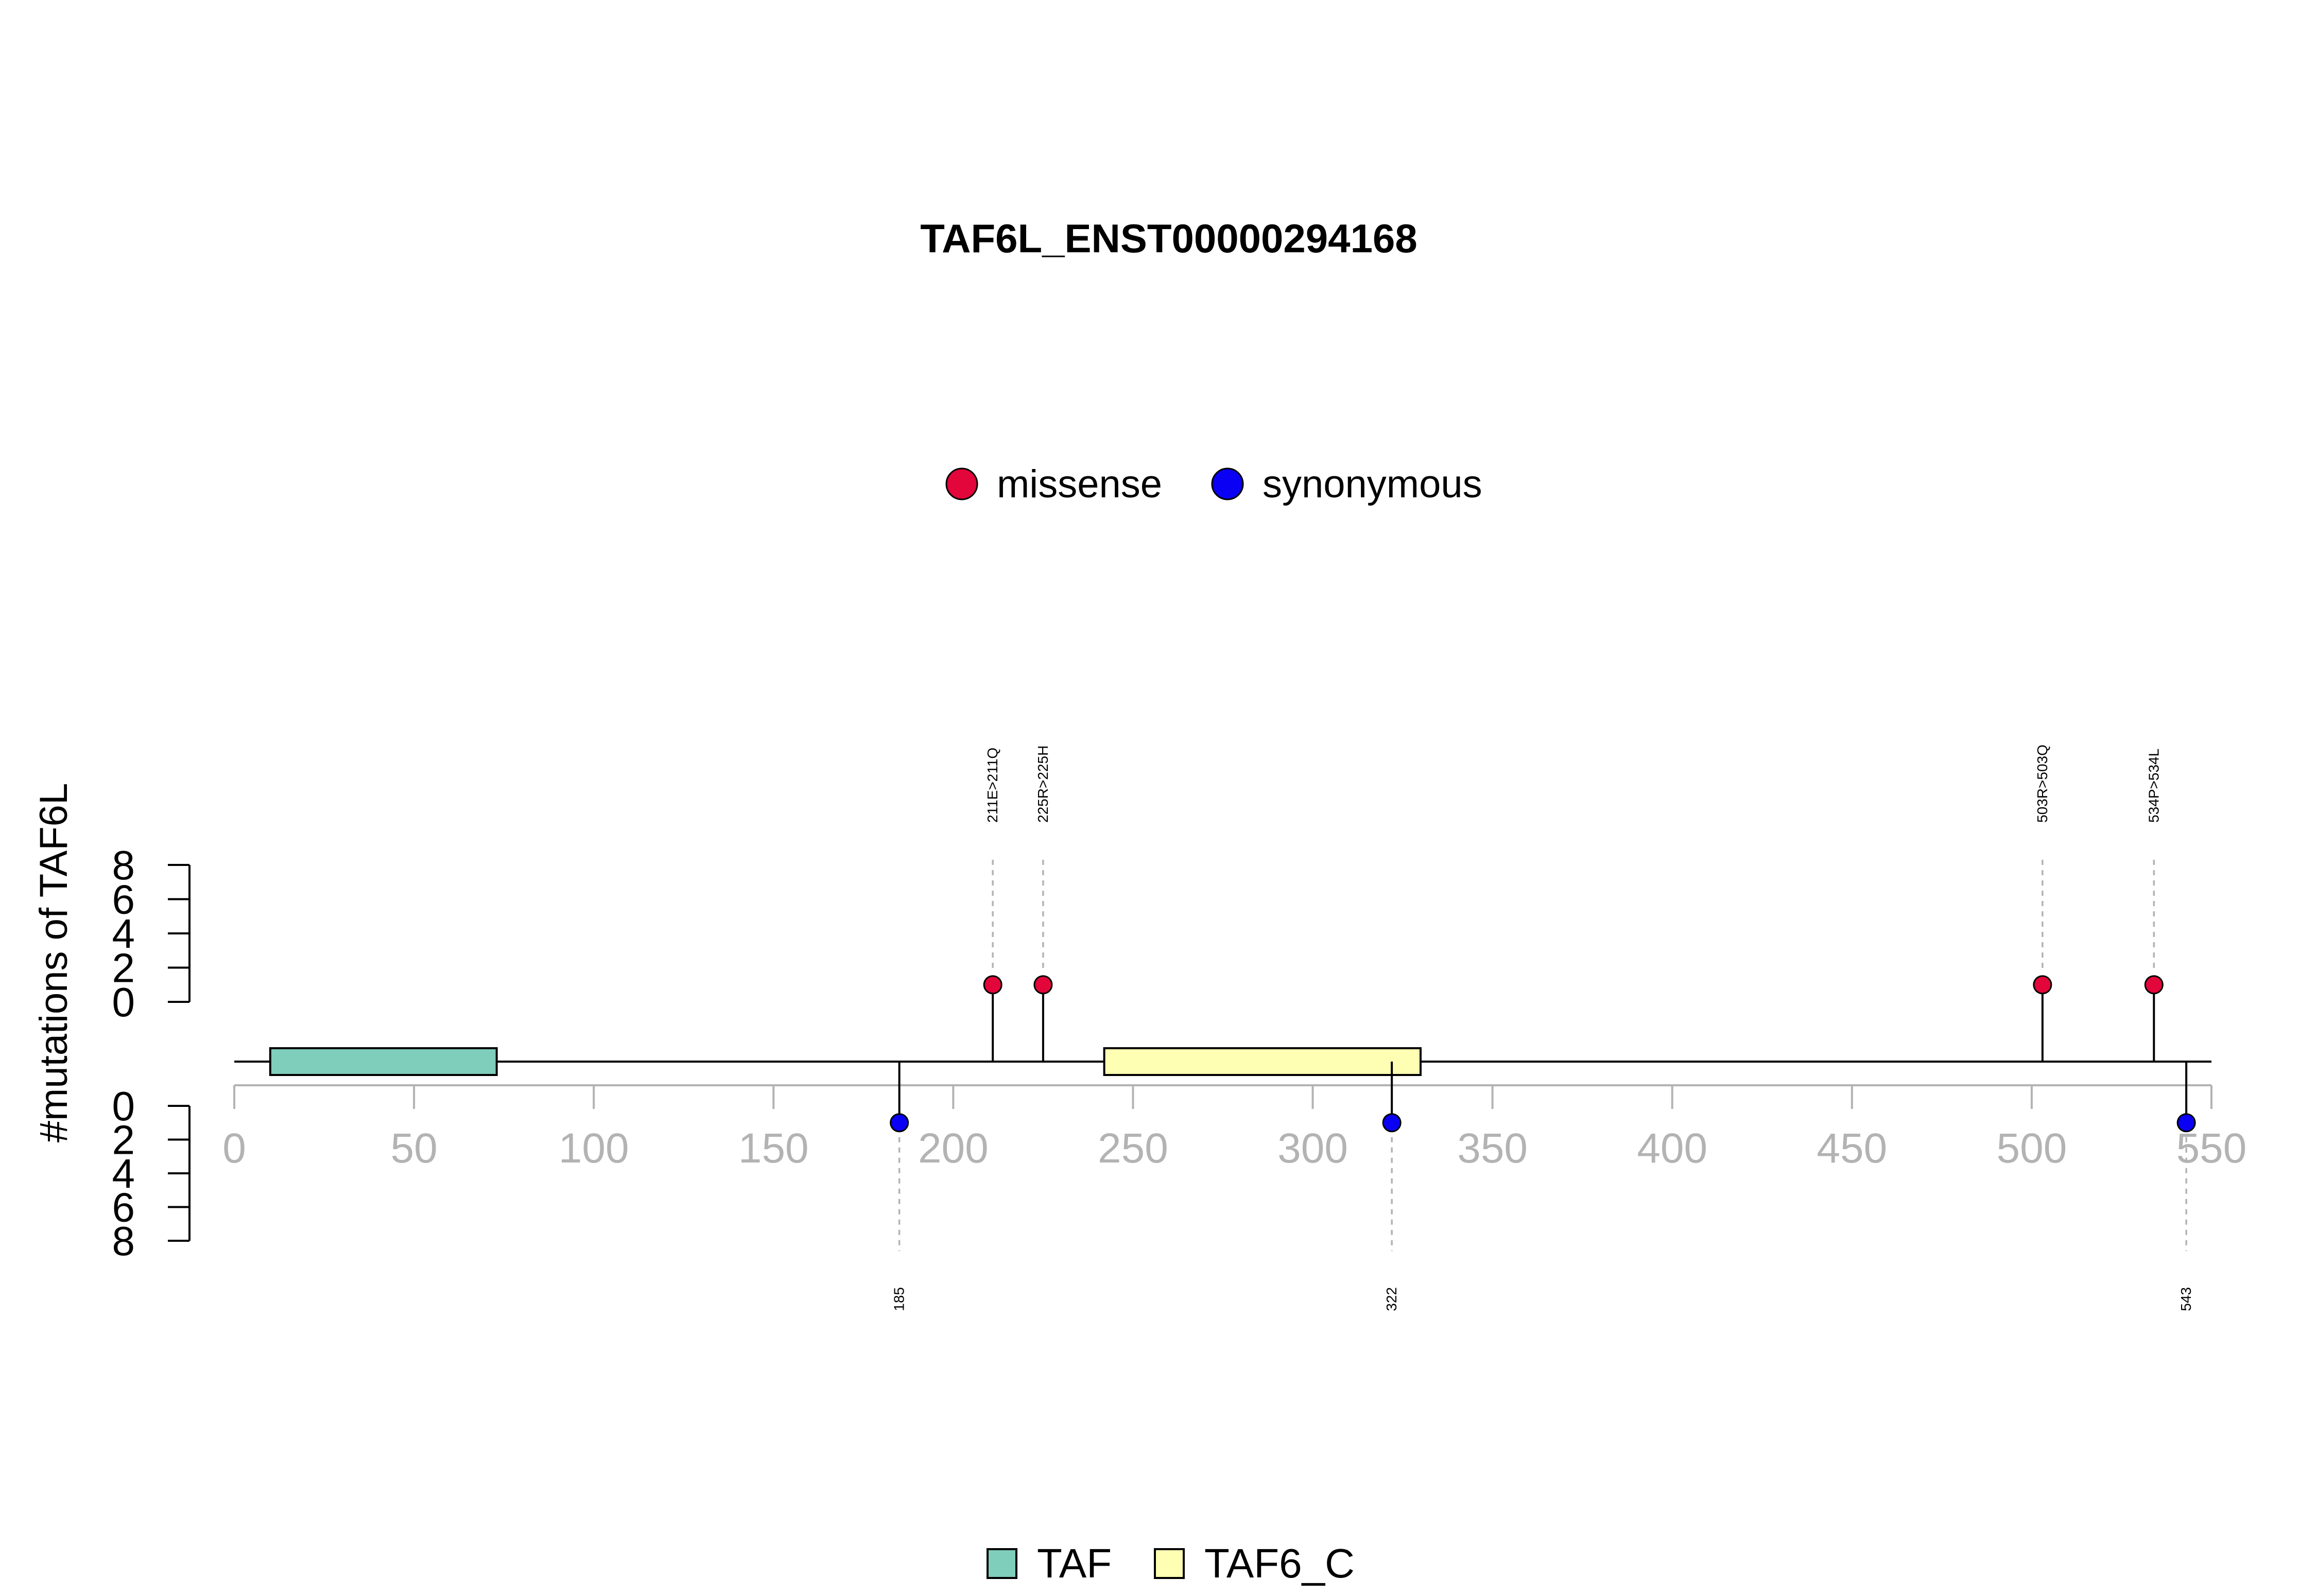 Image resolution: width=2317 pixels, height=1596 pixels. What do you see at coordinates (1002, 1564) in the screenshot?
I see `domain-legend-swatch-TAF` at bounding box center [1002, 1564].